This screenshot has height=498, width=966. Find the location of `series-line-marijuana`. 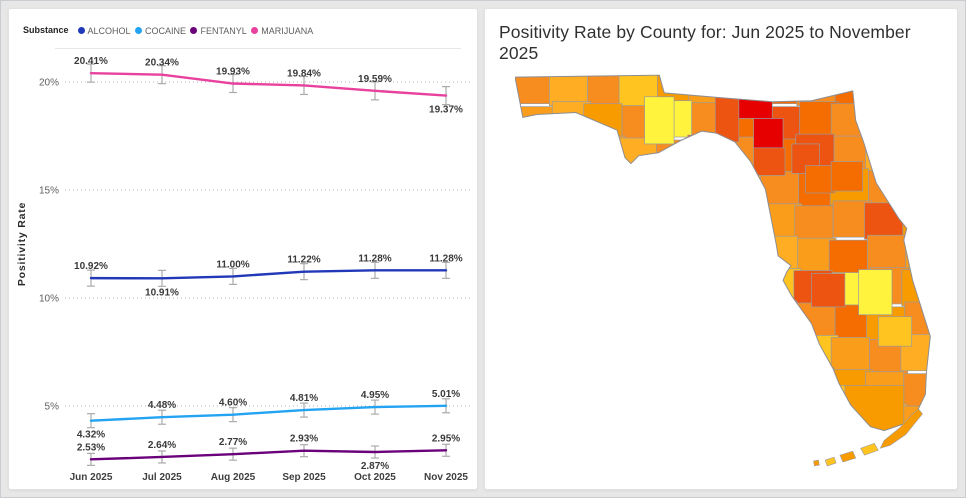

series-line-marijuana is located at coordinates (268, 84).